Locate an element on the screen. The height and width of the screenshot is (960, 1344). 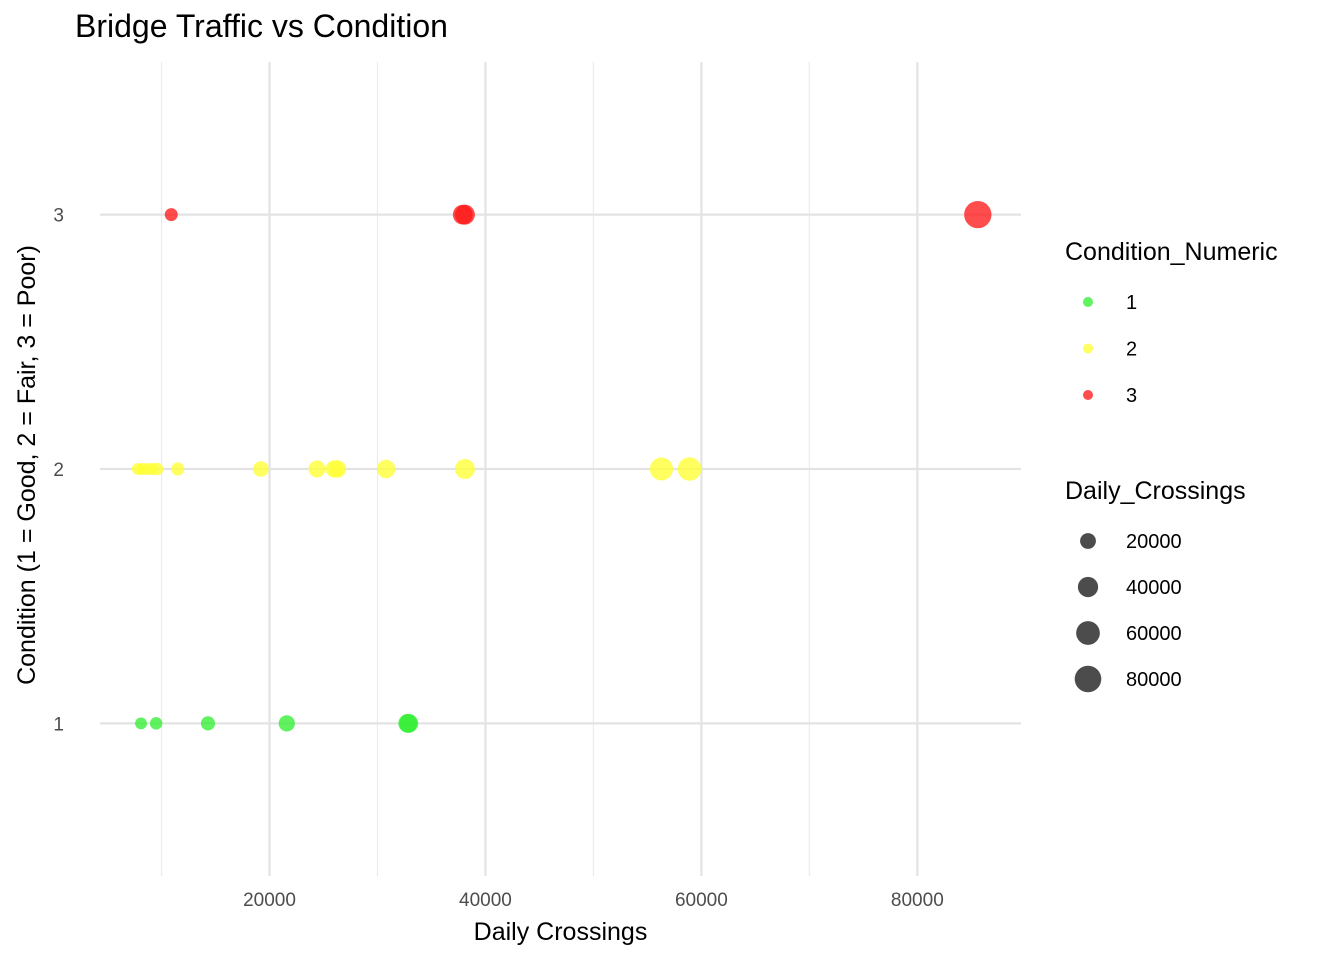
size-legend-label: 80000 is located at coordinates (1154, 680).